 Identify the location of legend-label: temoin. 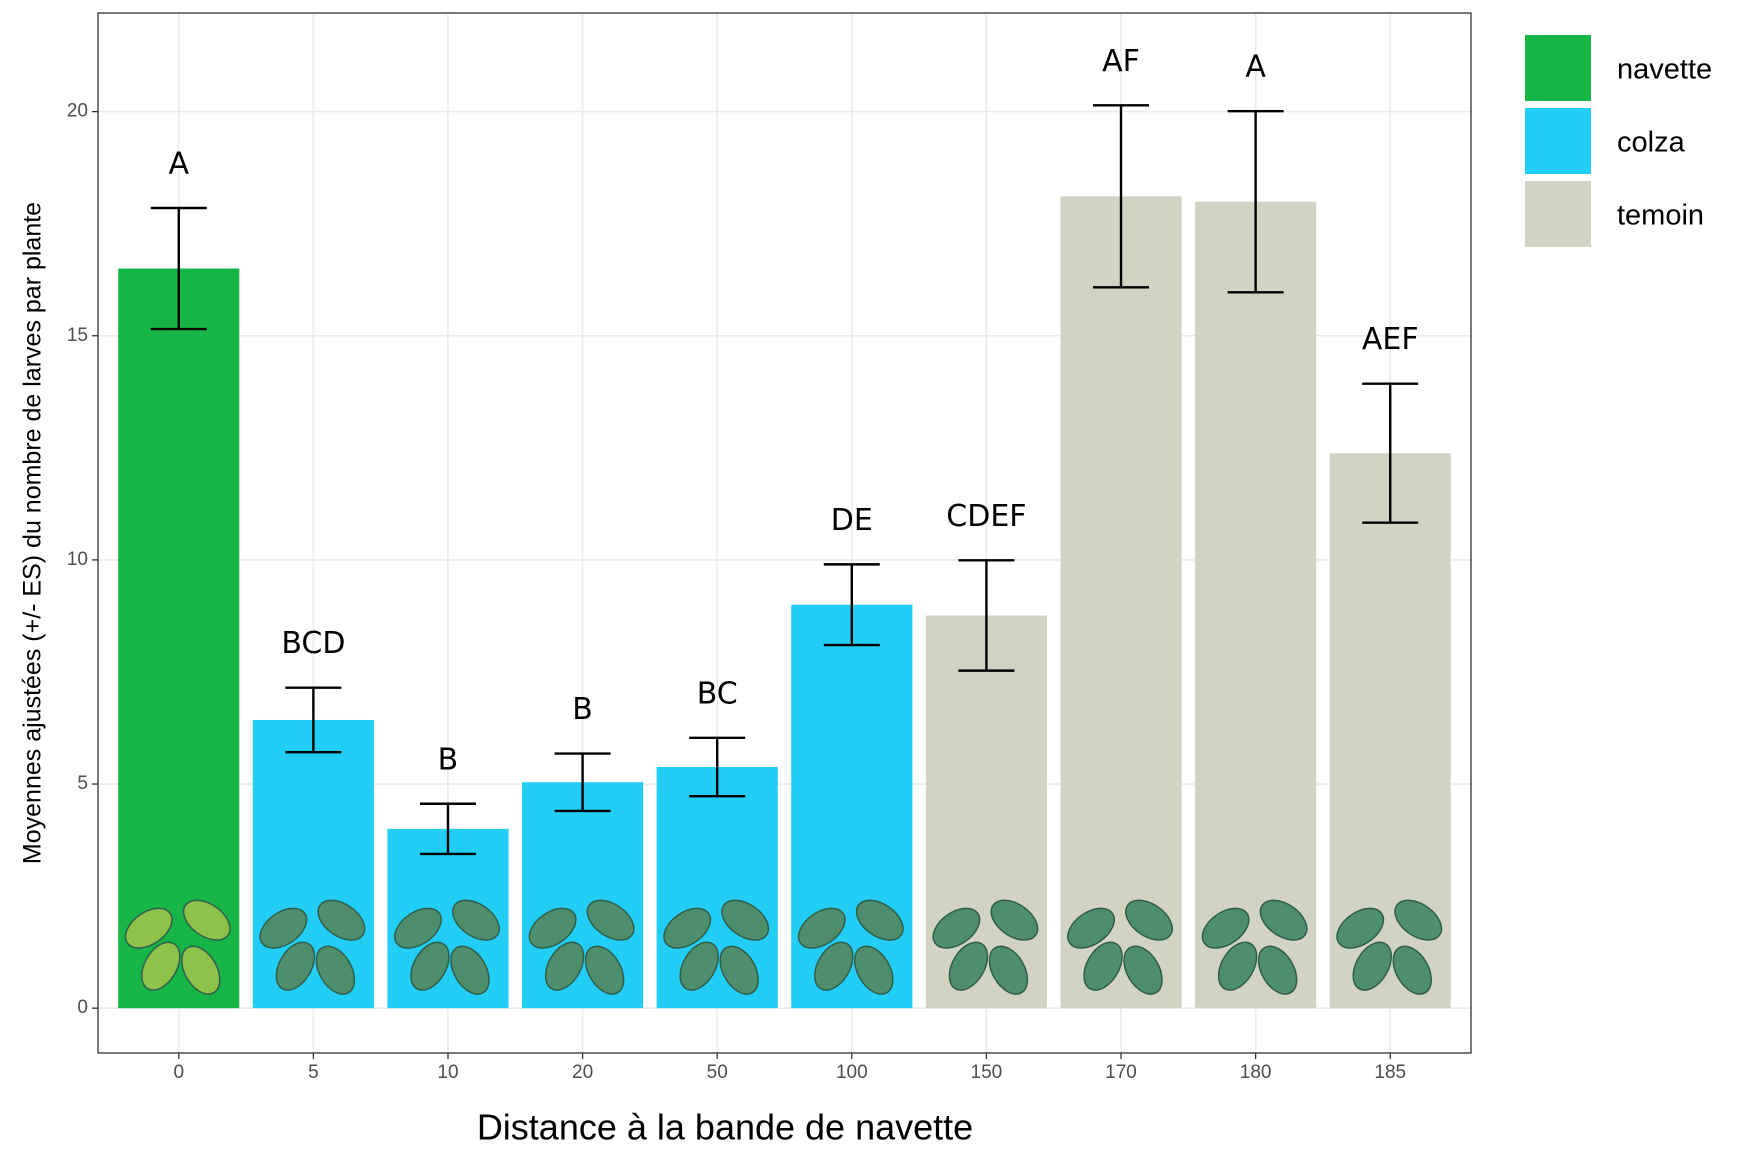
(1660, 216).